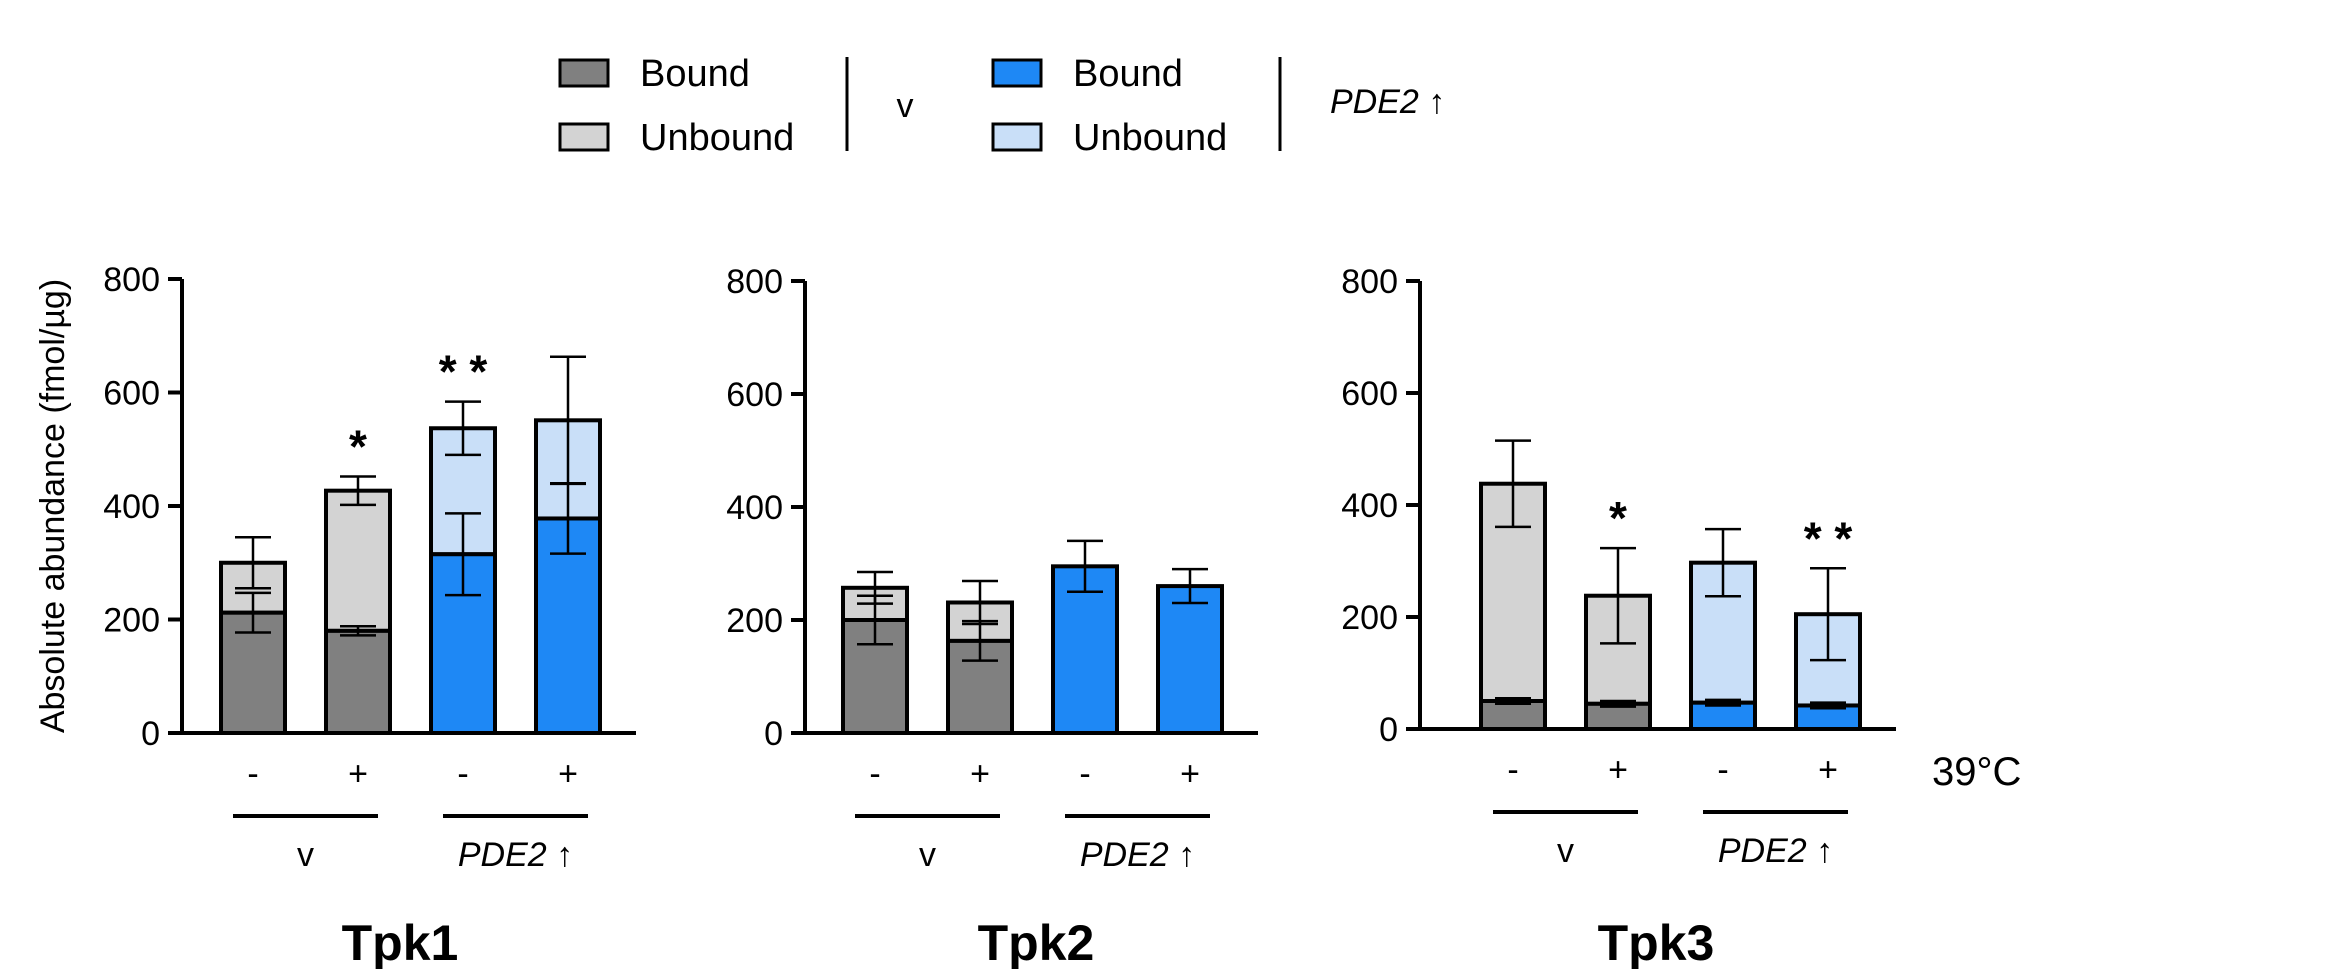 This screenshot has height=974, width=2329. Describe the element at coordinates (1387, 102) in the screenshot. I see `legend-group-label-pde2: PDE2 ↑` at that location.